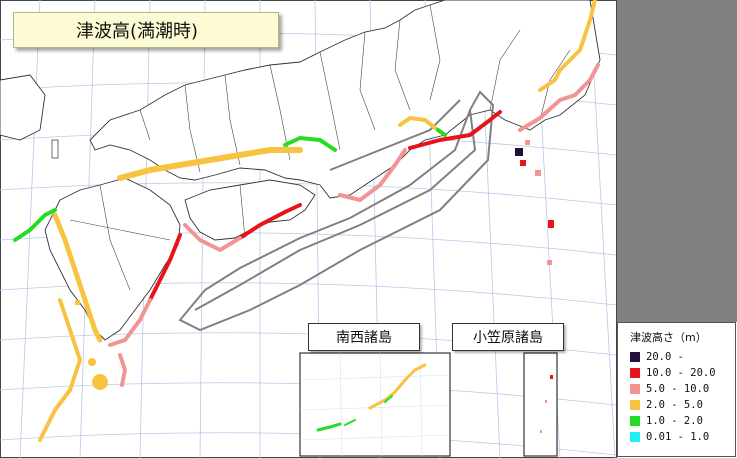  I want to click on legend-item: 10.0 - 20.0, so click(682, 373).